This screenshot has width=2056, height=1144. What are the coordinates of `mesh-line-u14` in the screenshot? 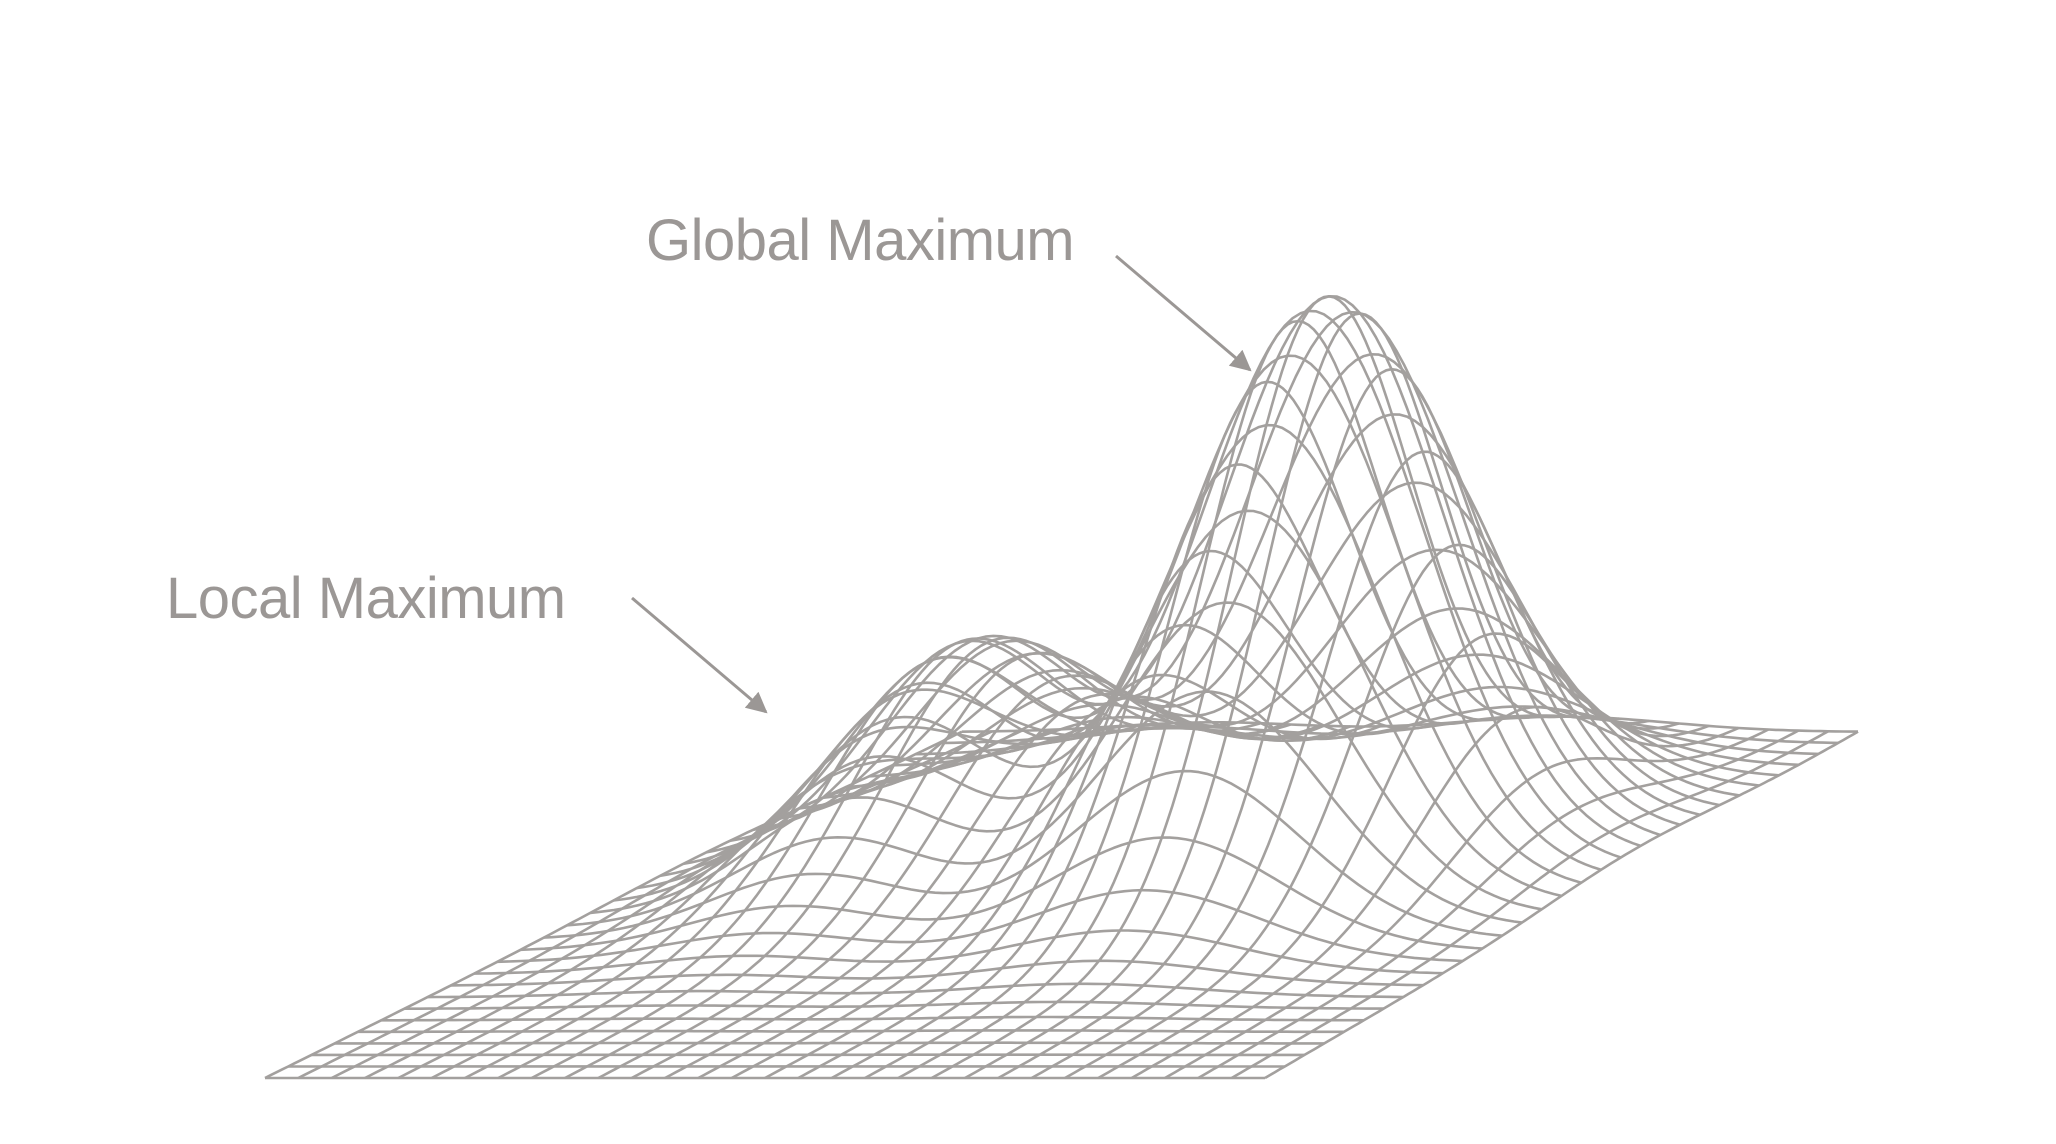 It's located at (1056, 876).